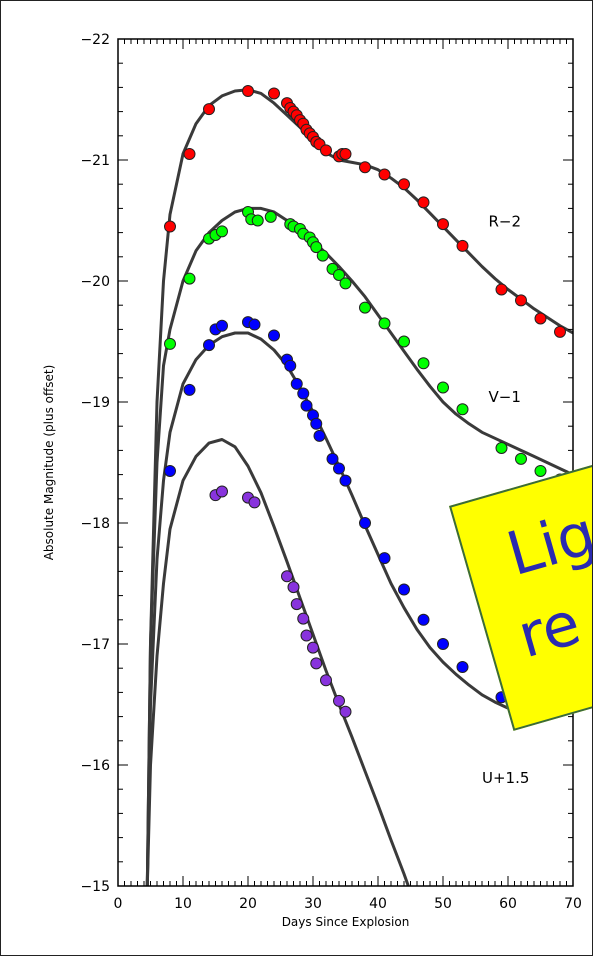  I want to click on x-axis-label: Days Since Explosion, so click(346, 922).